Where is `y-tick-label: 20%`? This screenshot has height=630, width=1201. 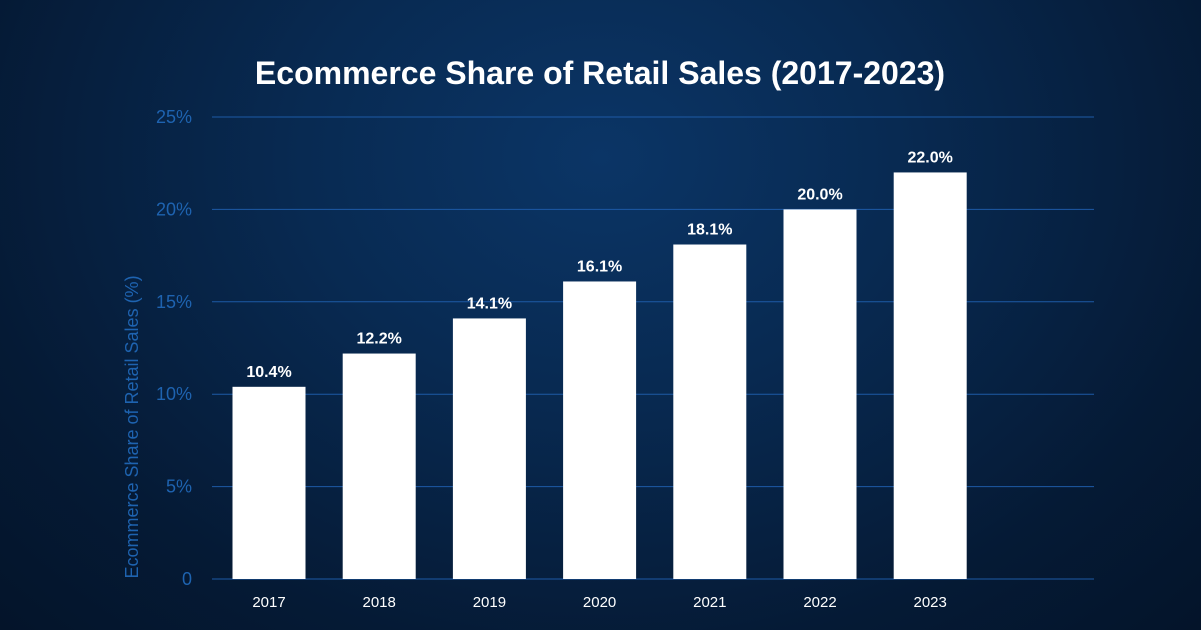 y-tick-label: 20% is located at coordinates (174, 209).